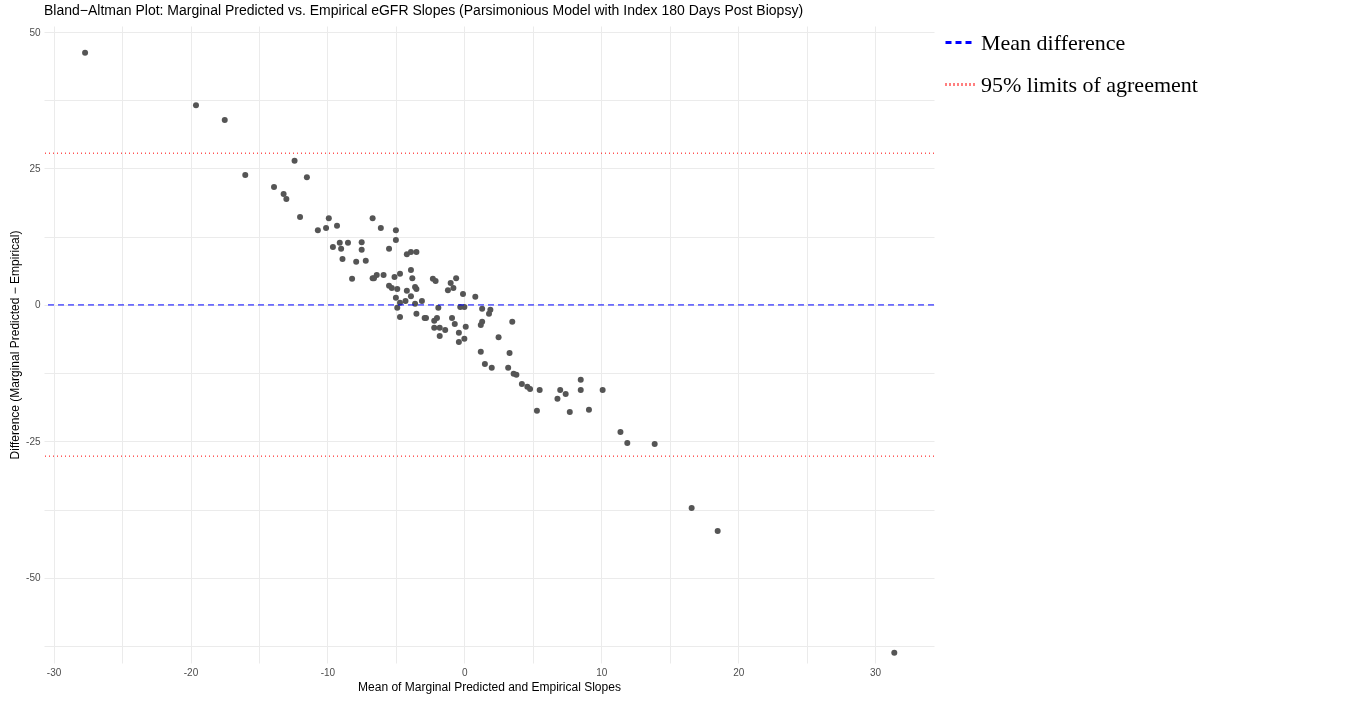  I want to click on x-axis-title: Mean of Marginal Predicted and Empirical Slopes, so click(489, 686).